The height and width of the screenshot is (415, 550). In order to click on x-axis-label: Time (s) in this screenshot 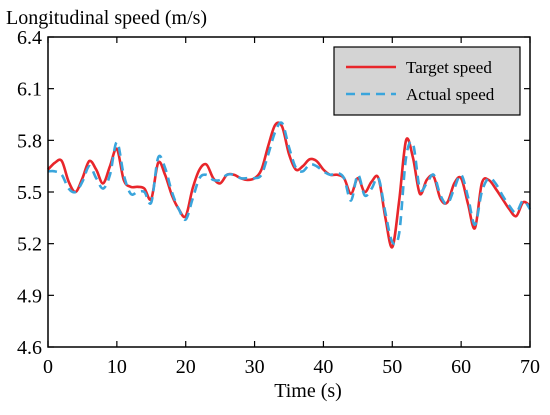, I will do `click(308, 391)`.